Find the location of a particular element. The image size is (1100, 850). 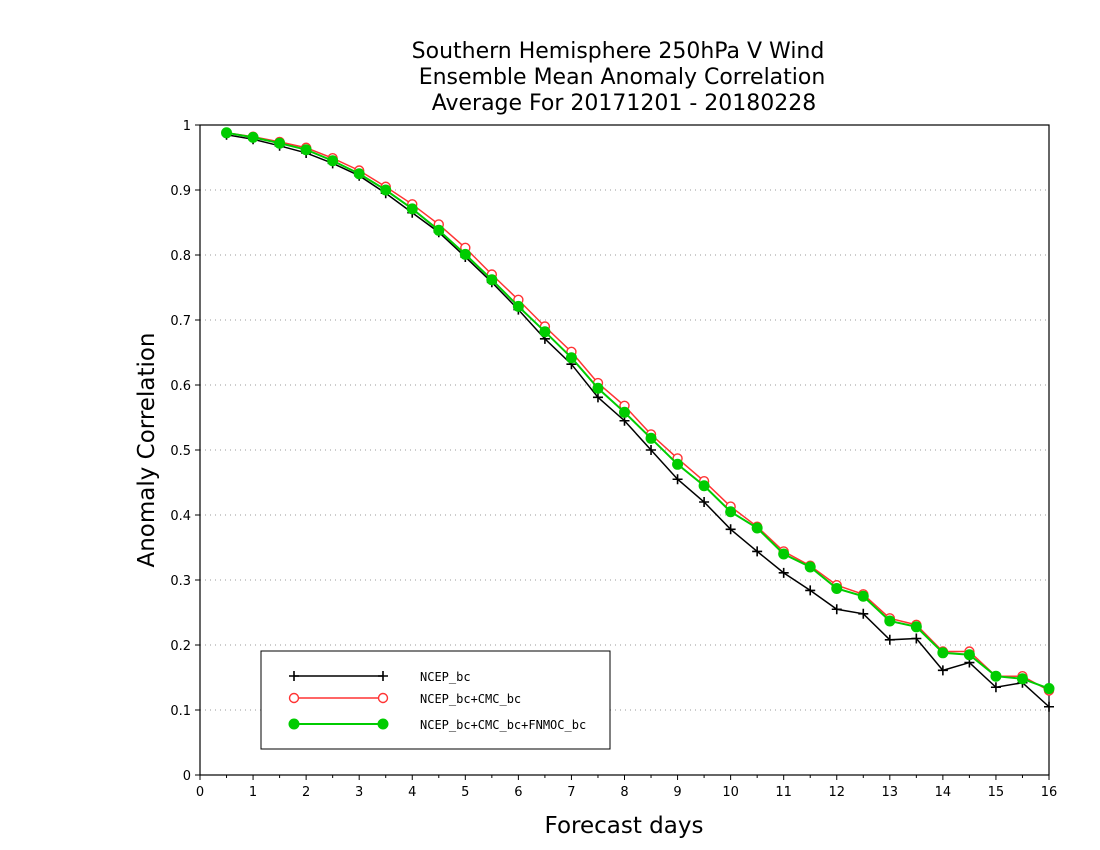

y-tick-label-6: 0.6 is located at coordinates (180, 386).